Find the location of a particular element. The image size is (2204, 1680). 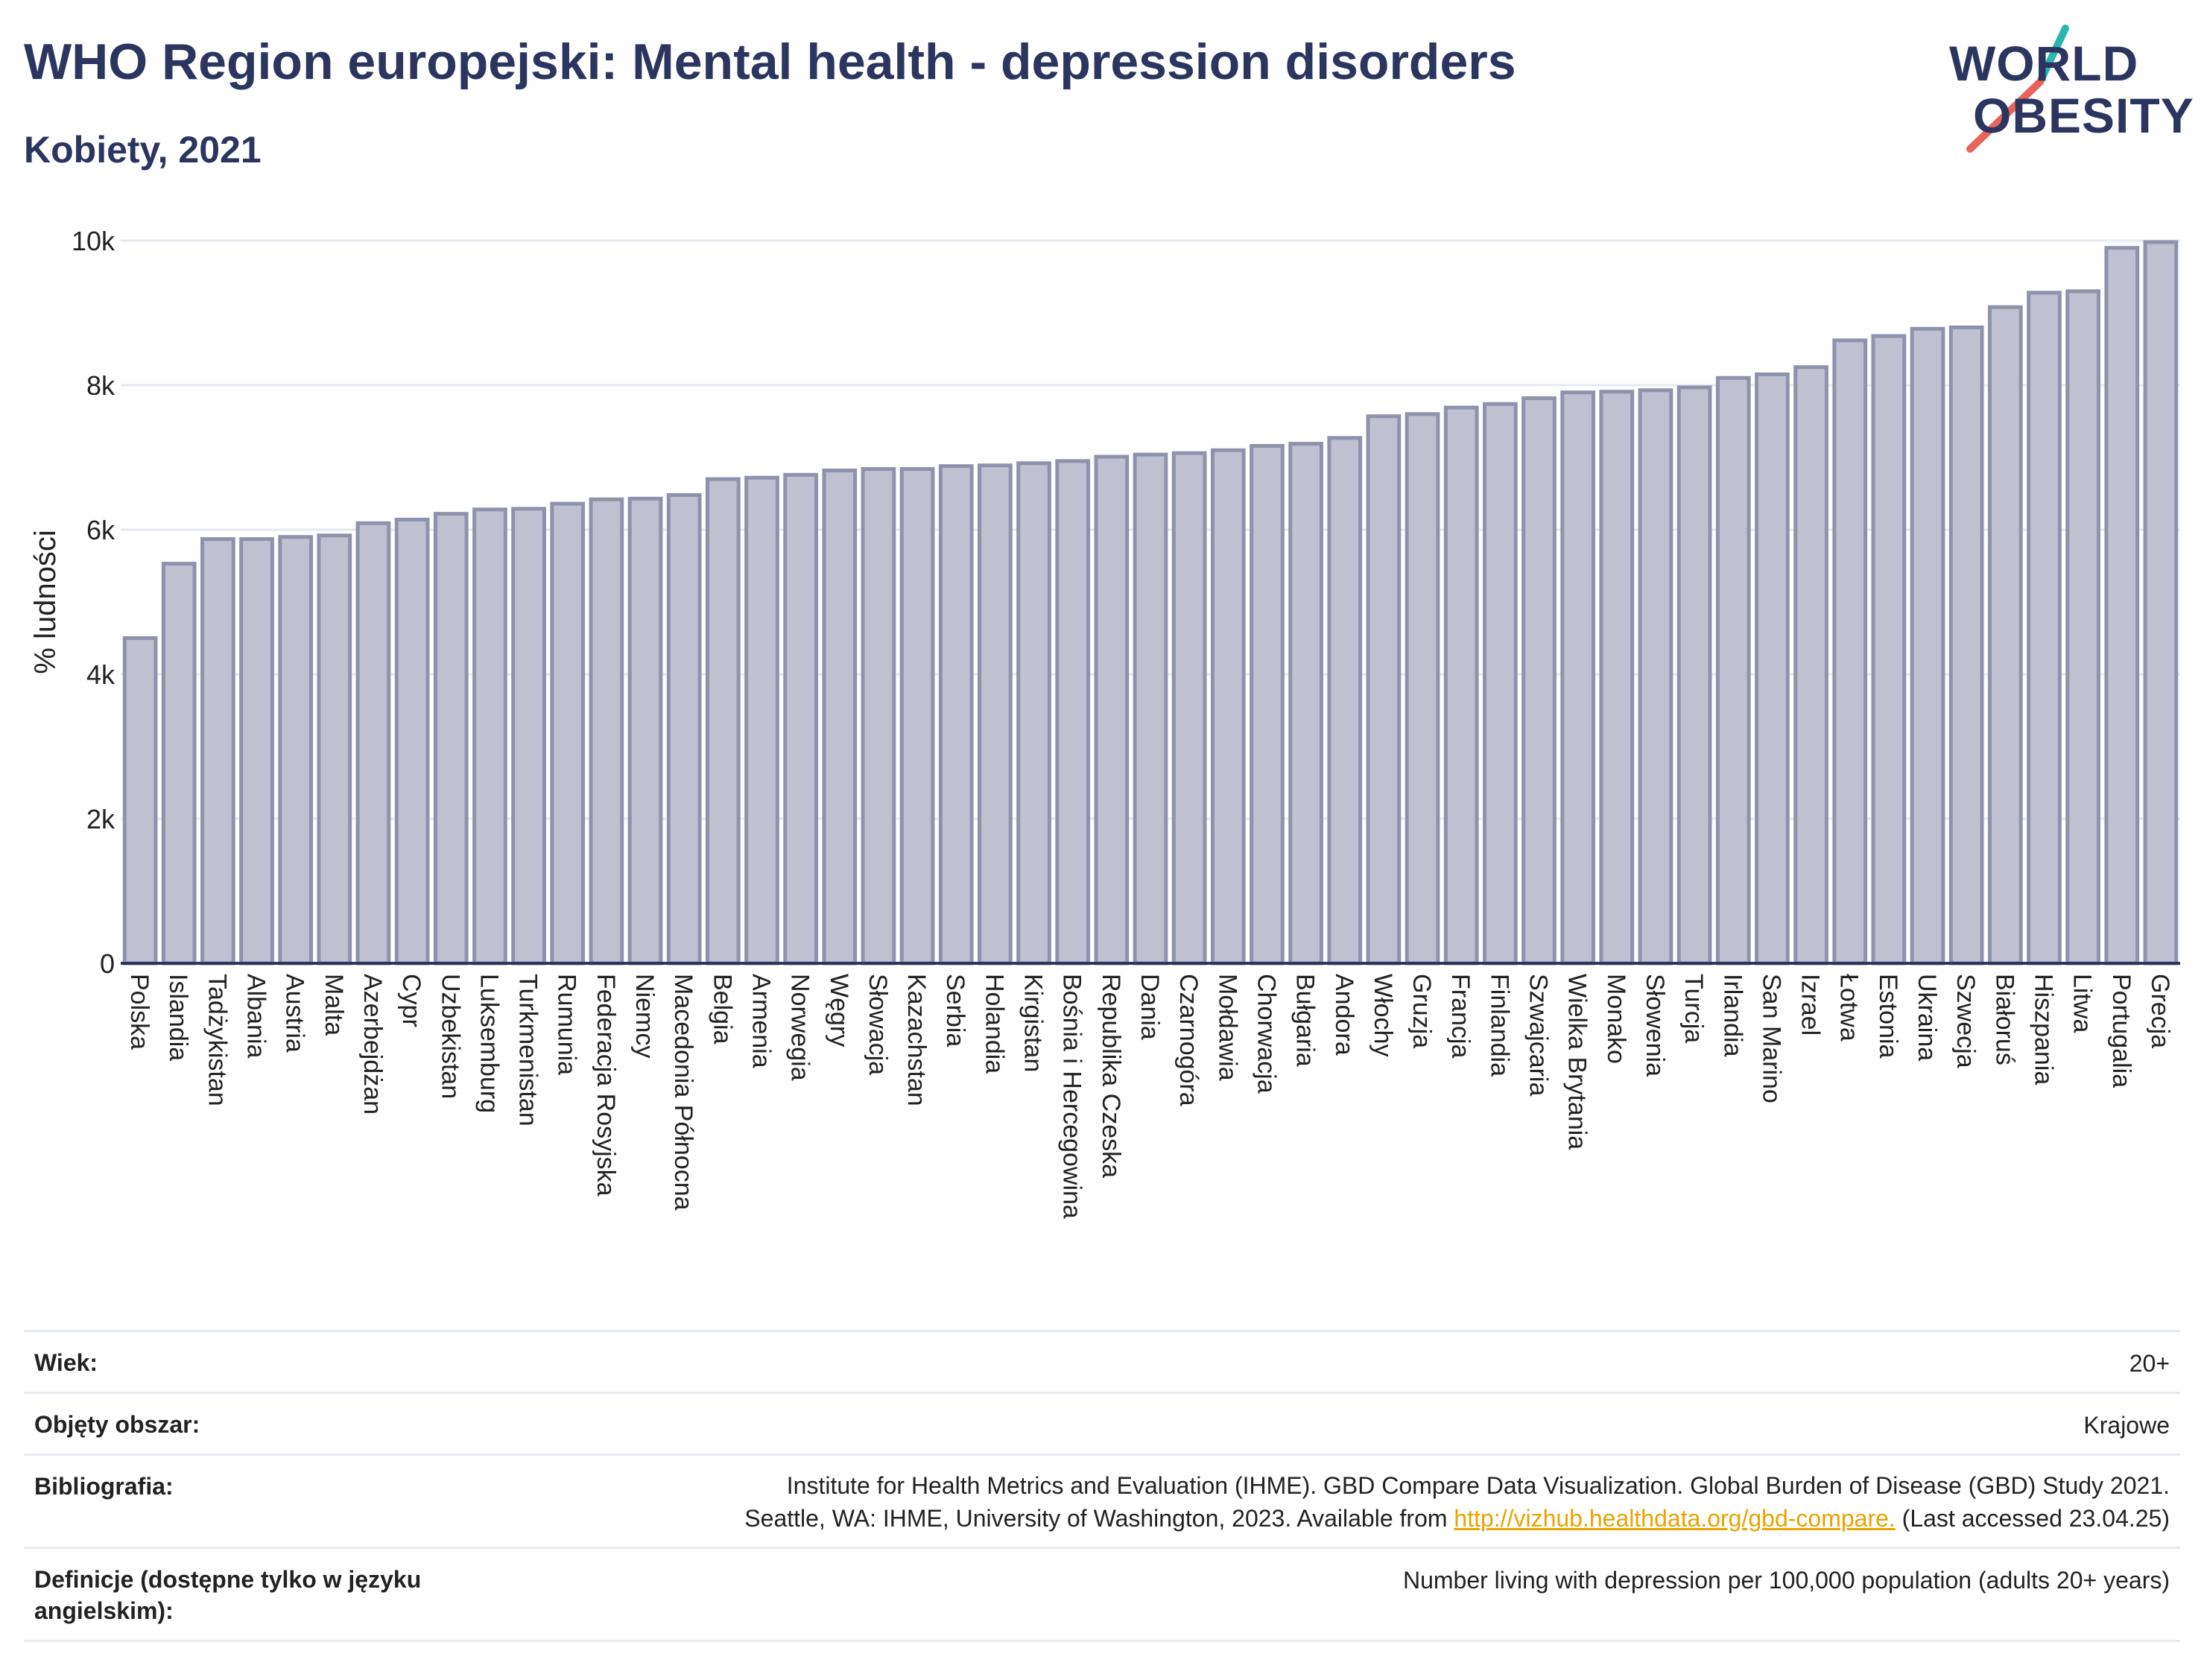

y-tick-label: 8k is located at coordinates (100, 385).